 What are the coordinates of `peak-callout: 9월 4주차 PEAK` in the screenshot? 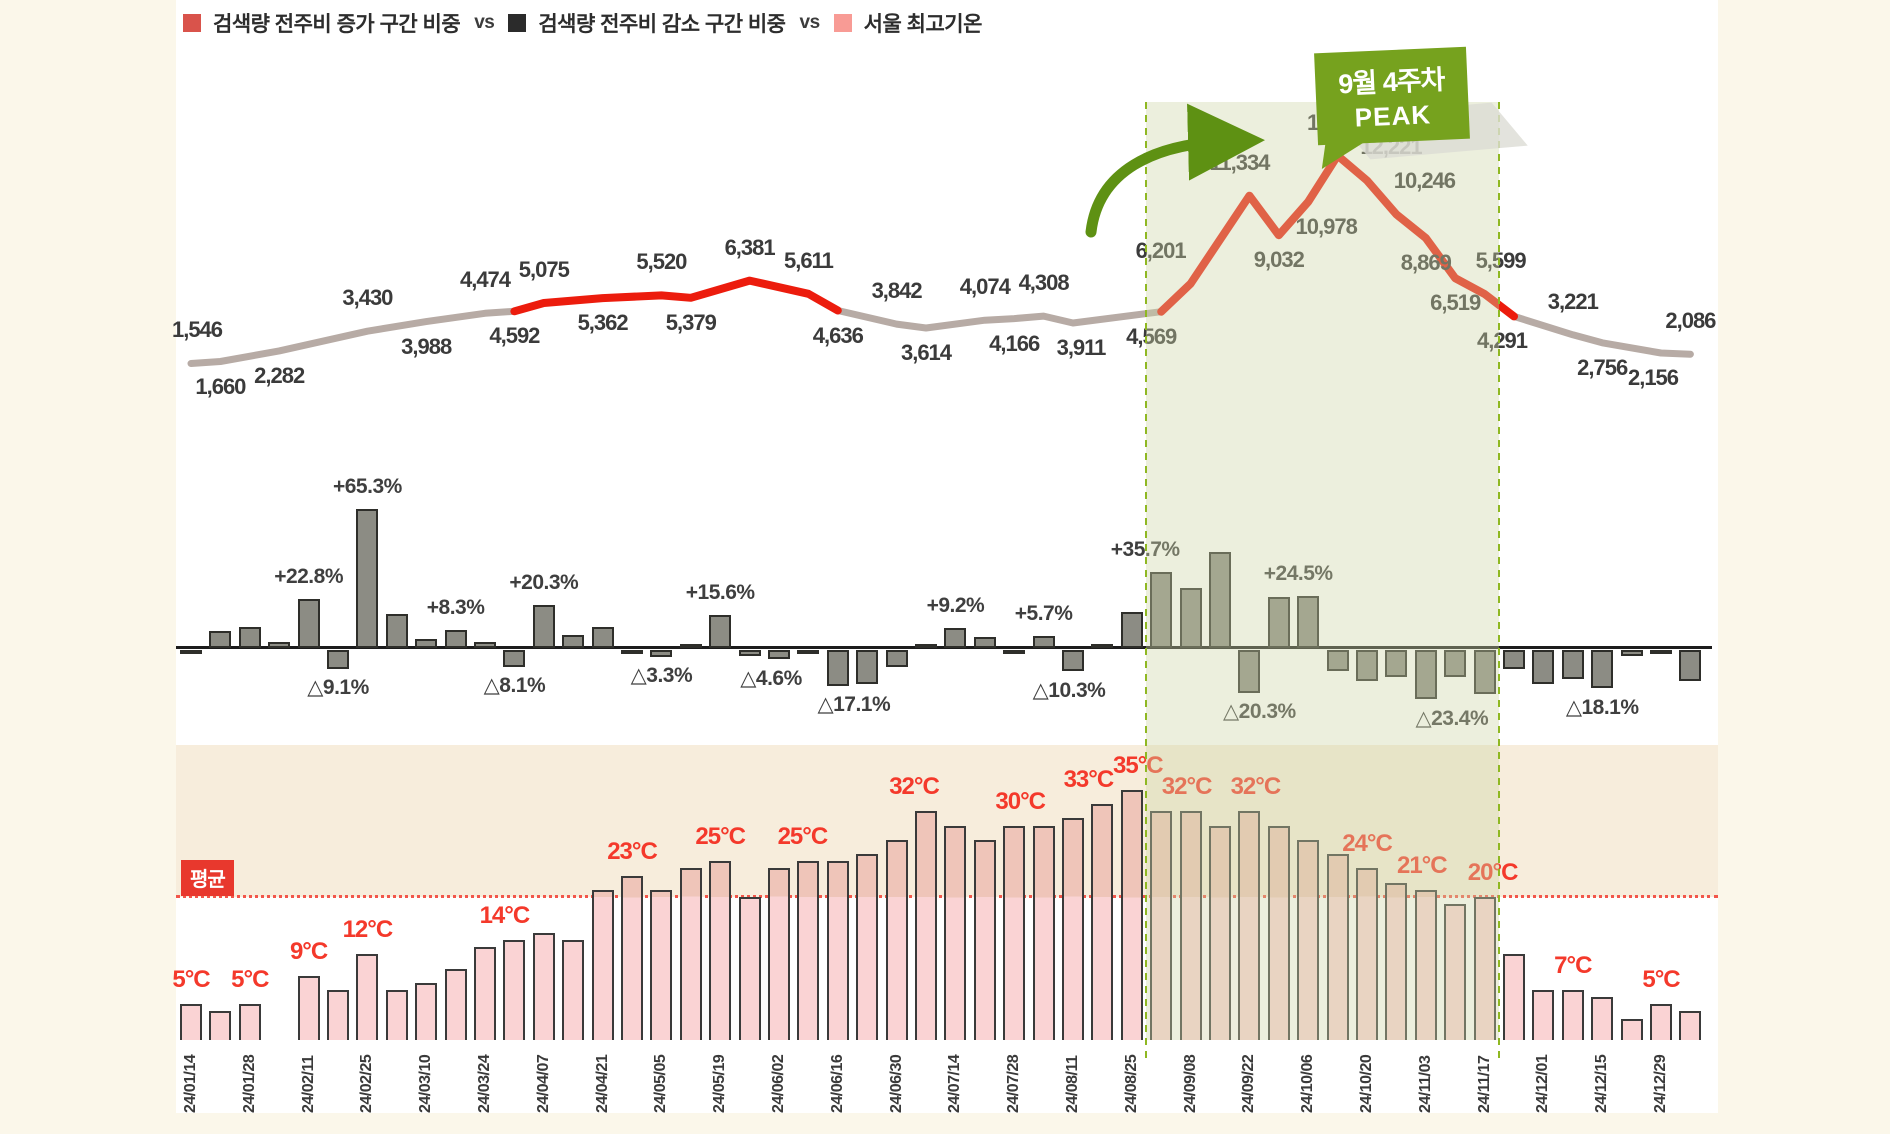 It's located at (1392, 96).